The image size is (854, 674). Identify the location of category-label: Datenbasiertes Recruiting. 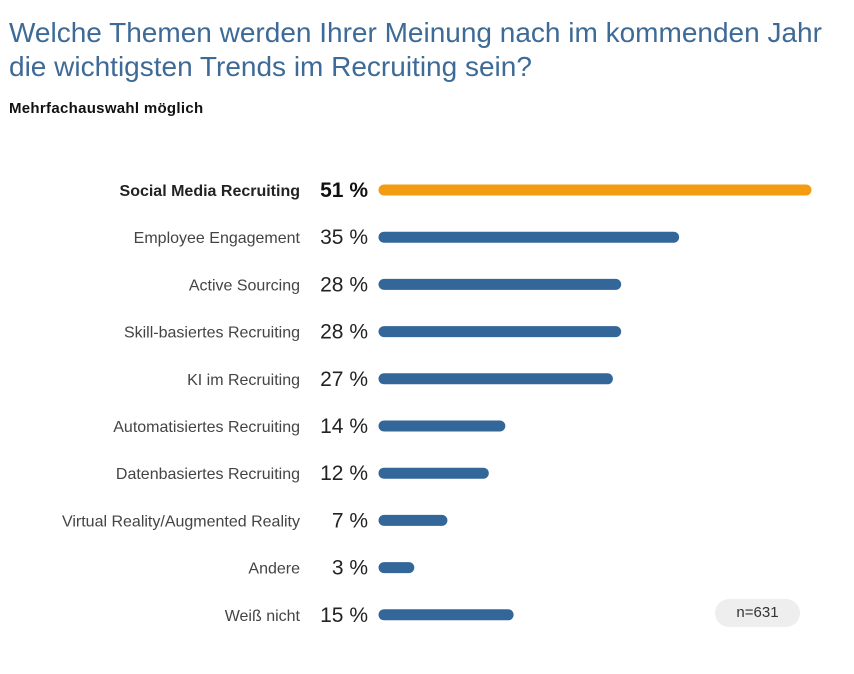
(208, 474).